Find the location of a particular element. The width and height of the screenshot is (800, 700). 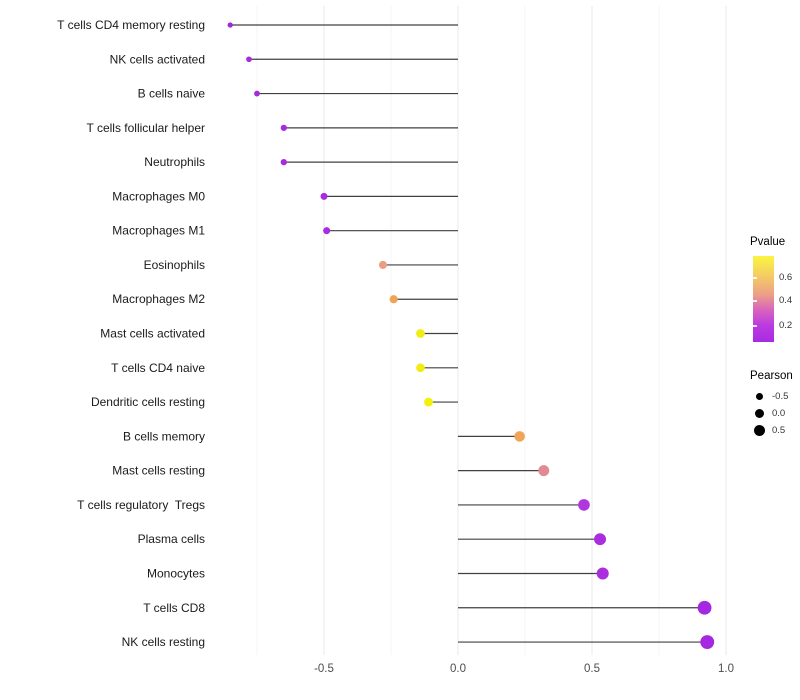

pearson-legend-entry: 0.5 is located at coordinates (776, 430).